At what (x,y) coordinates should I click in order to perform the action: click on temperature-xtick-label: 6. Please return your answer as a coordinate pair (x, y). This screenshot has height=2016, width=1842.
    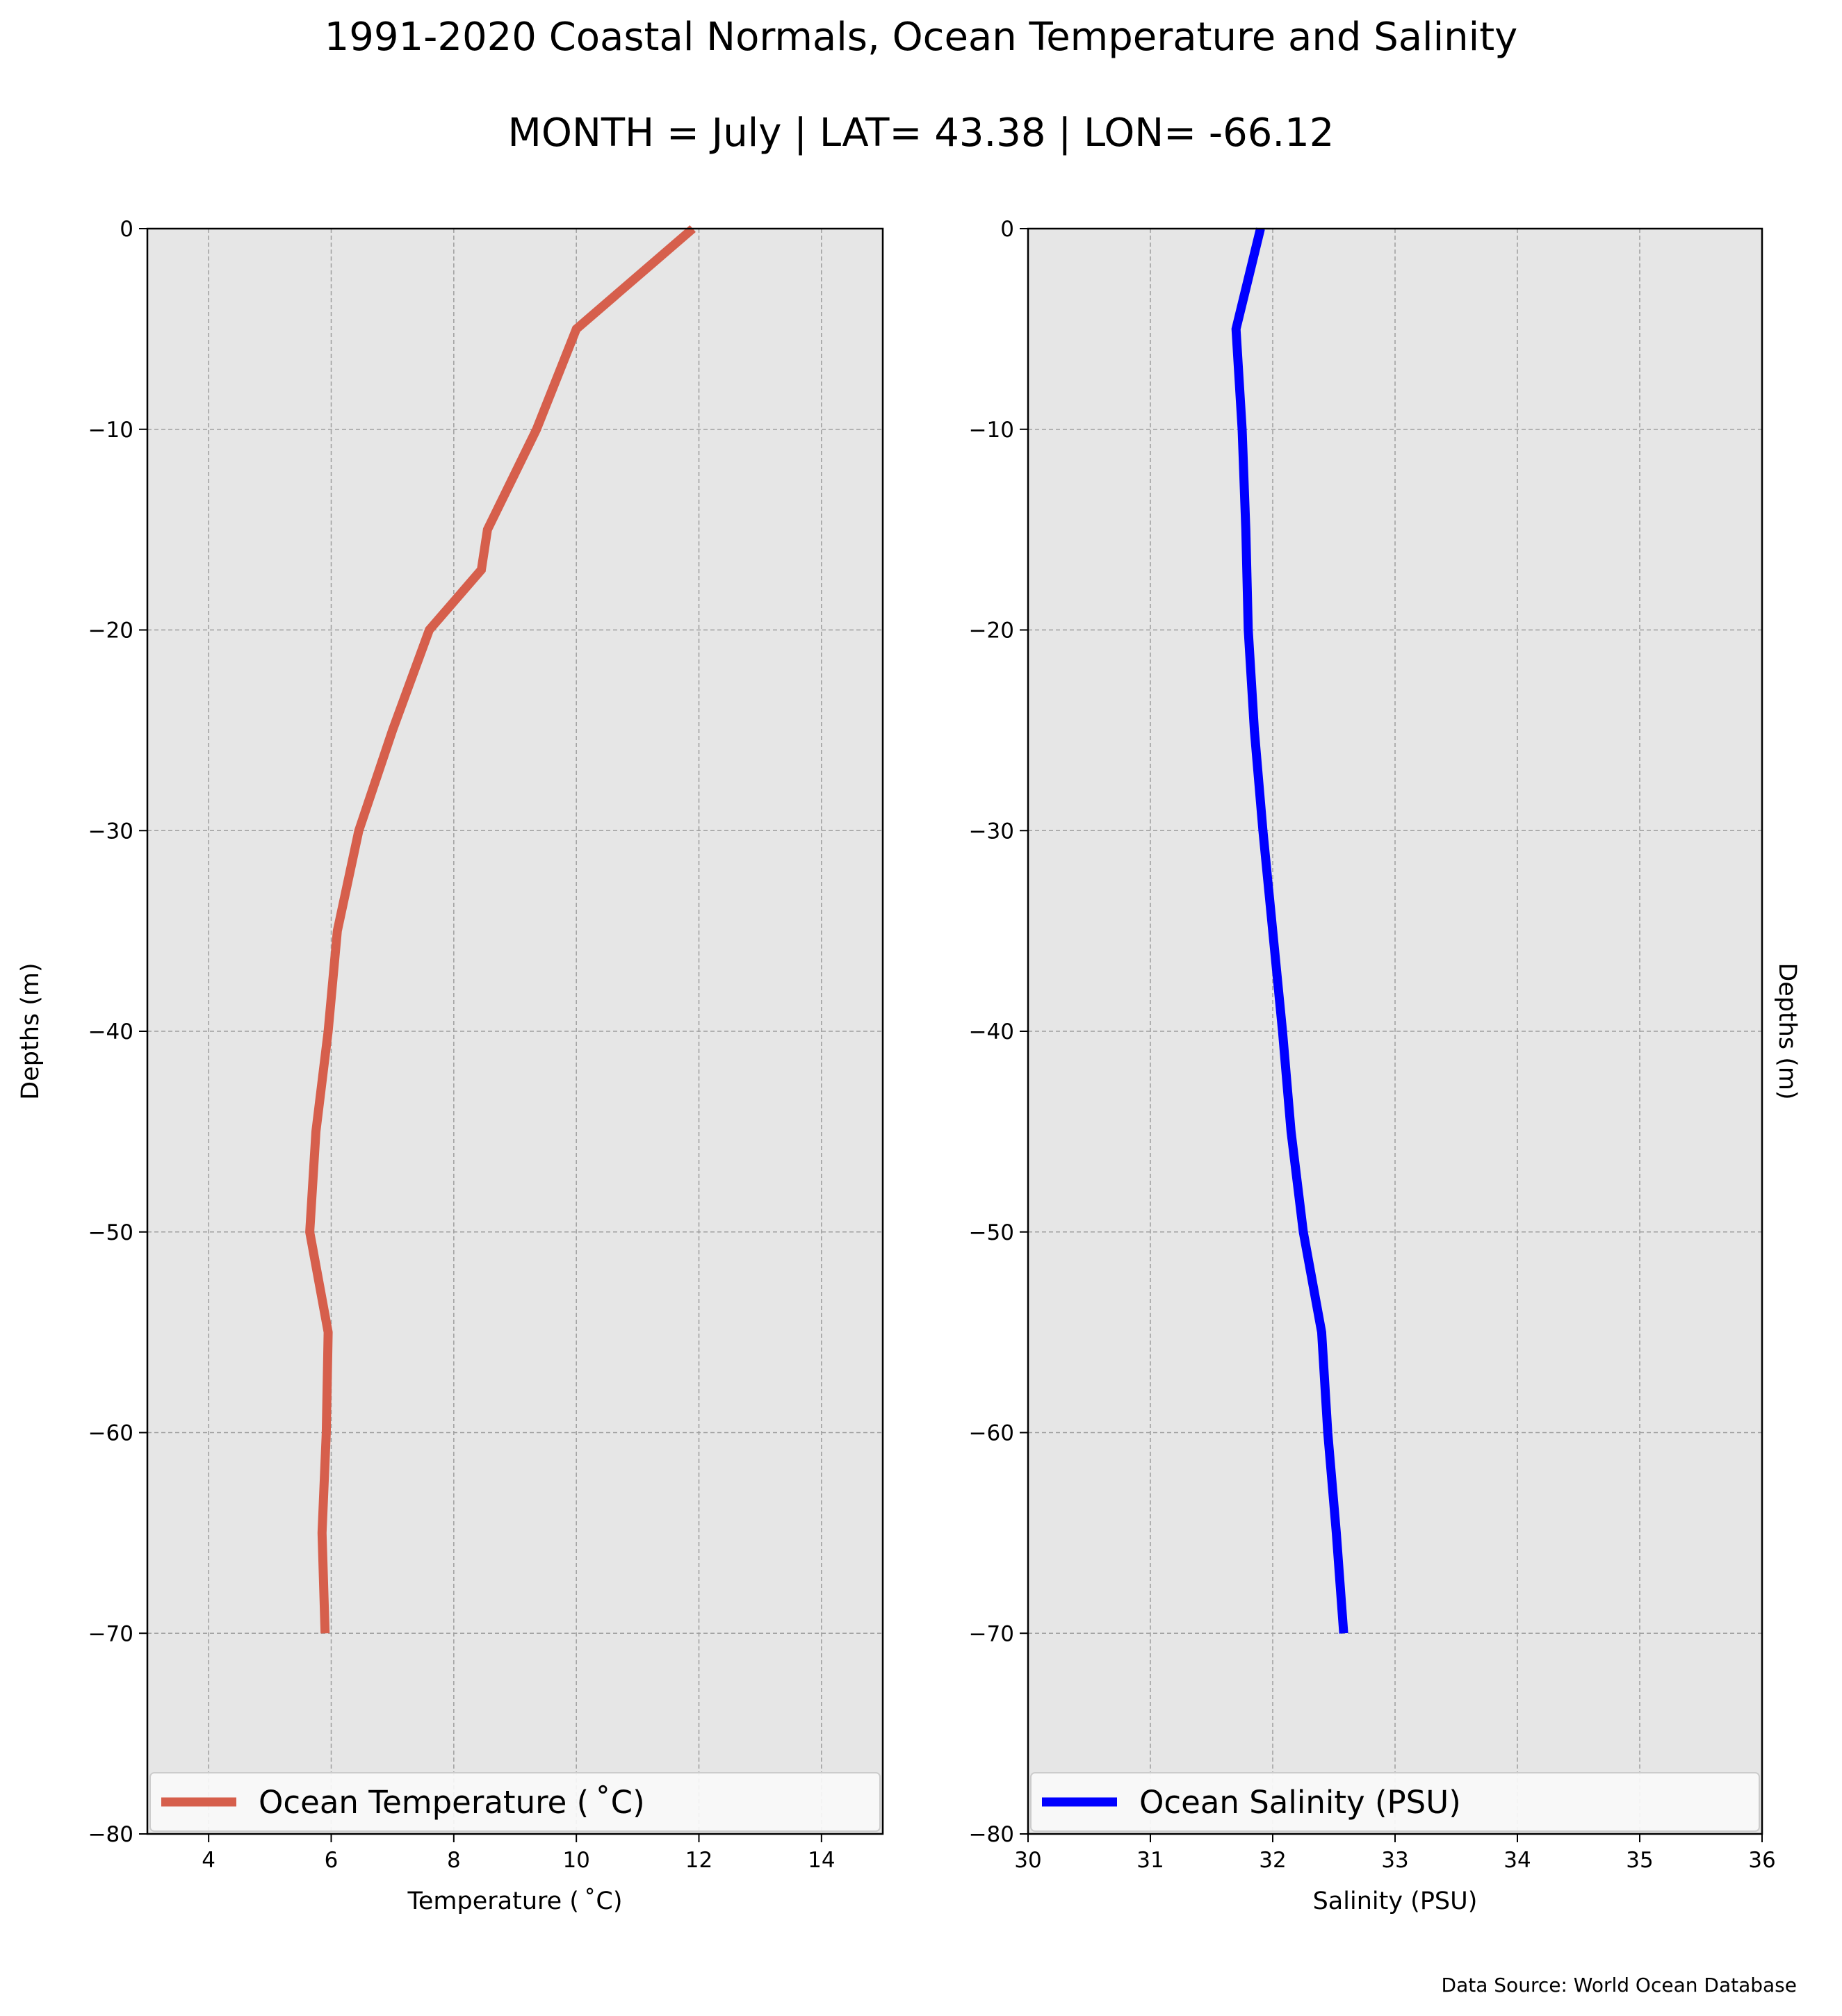
    Looking at the image, I should click on (332, 1861).